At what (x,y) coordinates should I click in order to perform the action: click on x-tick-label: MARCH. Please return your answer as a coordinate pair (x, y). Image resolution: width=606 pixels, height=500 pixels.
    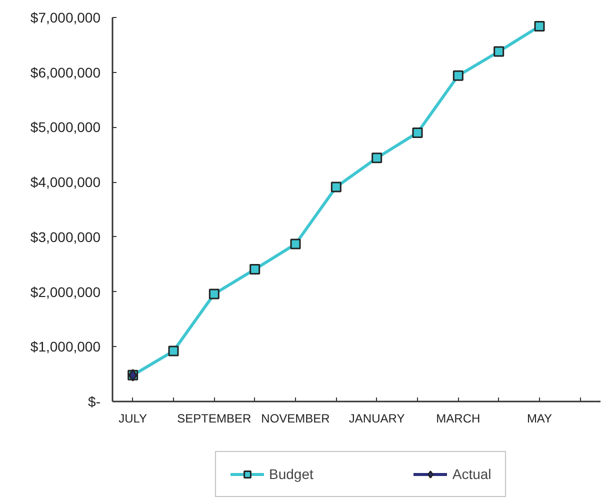
    Looking at the image, I should click on (458, 419).